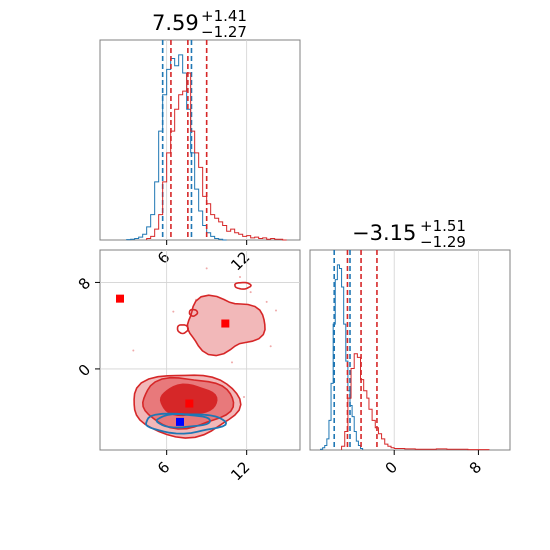  What do you see at coordinates (415, 402) in the screenshot?
I see `param2-series-red-step` at bounding box center [415, 402].